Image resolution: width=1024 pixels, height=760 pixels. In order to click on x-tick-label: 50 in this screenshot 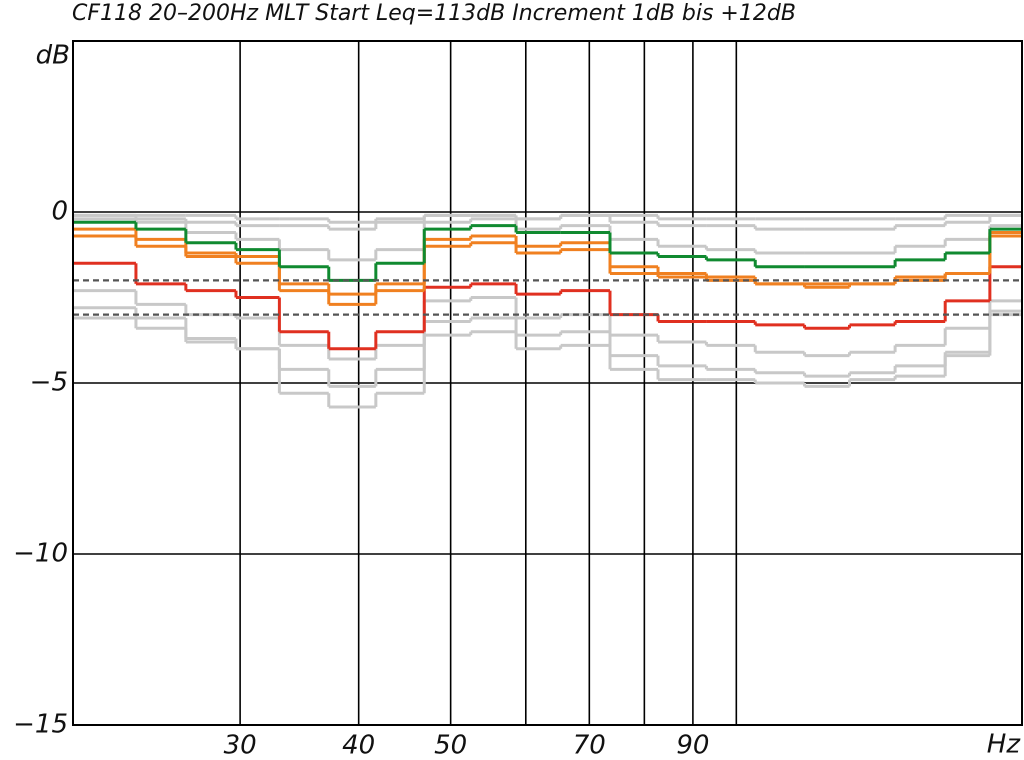, I will do `click(450, 745)`.